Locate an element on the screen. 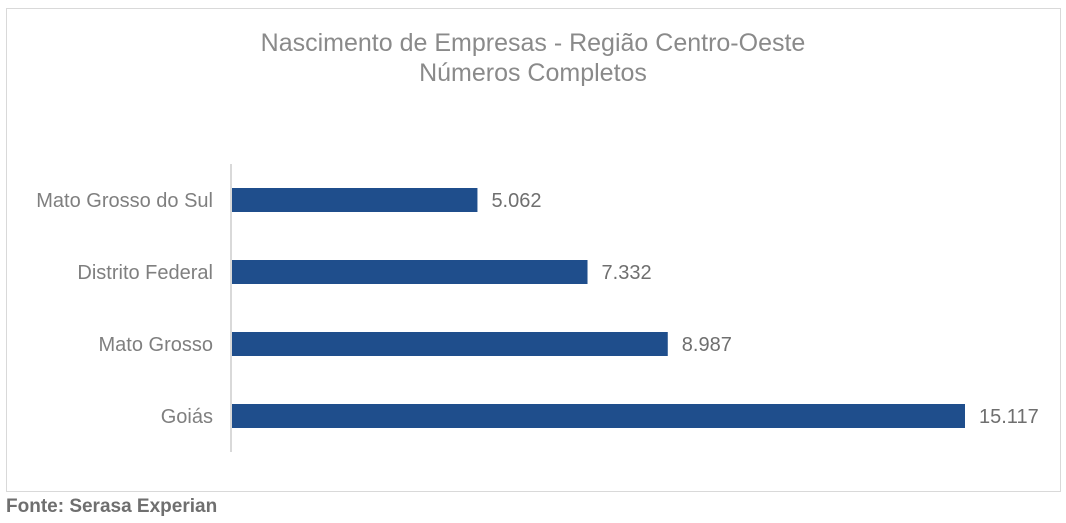 The height and width of the screenshot is (523, 1066). value-label: 8.987 is located at coordinates (707, 345).